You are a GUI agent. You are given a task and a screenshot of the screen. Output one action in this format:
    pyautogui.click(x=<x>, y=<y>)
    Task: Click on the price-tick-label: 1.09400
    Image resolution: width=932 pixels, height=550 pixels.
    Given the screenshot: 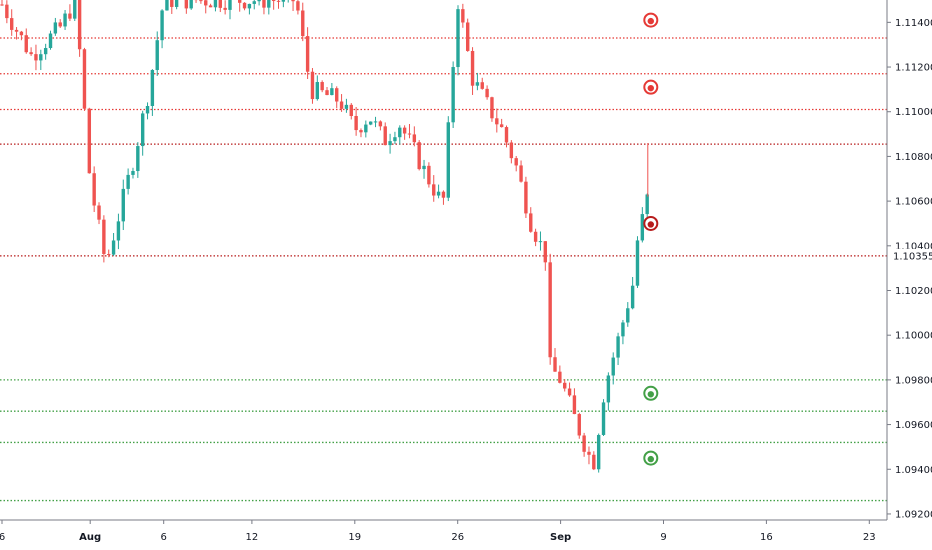 What is the action you would take?
    pyautogui.click(x=913, y=470)
    